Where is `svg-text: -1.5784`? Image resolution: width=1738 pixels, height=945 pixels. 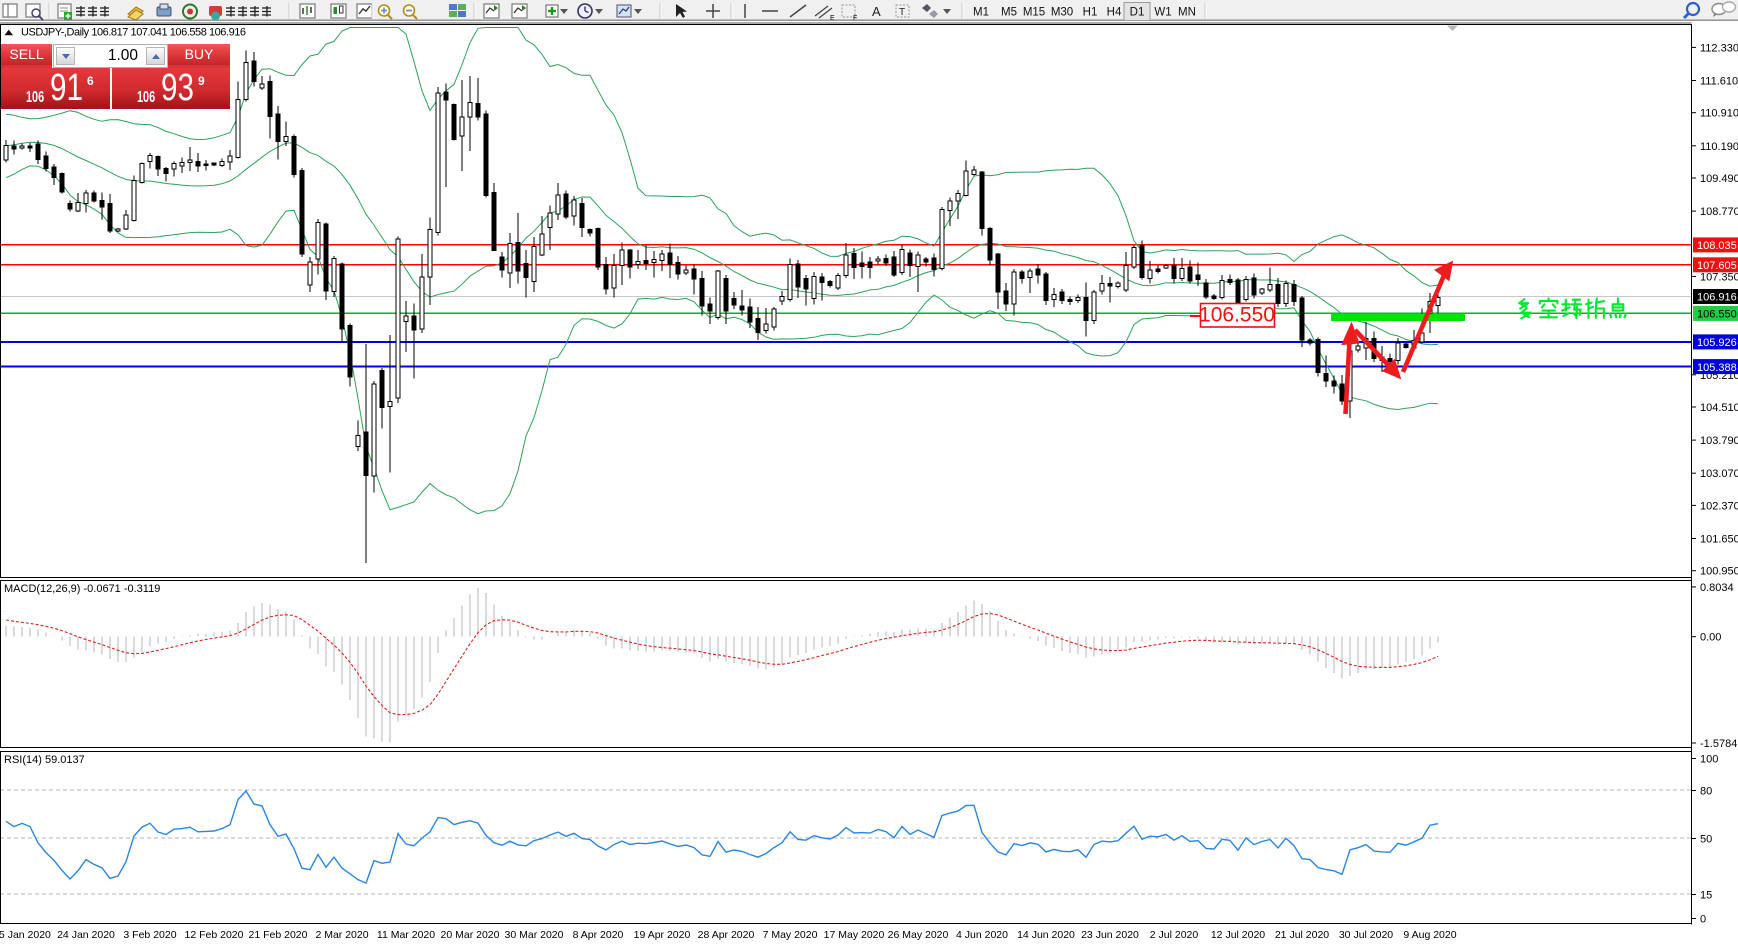 svg-text: -1.5784 is located at coordinates (1718, 744).